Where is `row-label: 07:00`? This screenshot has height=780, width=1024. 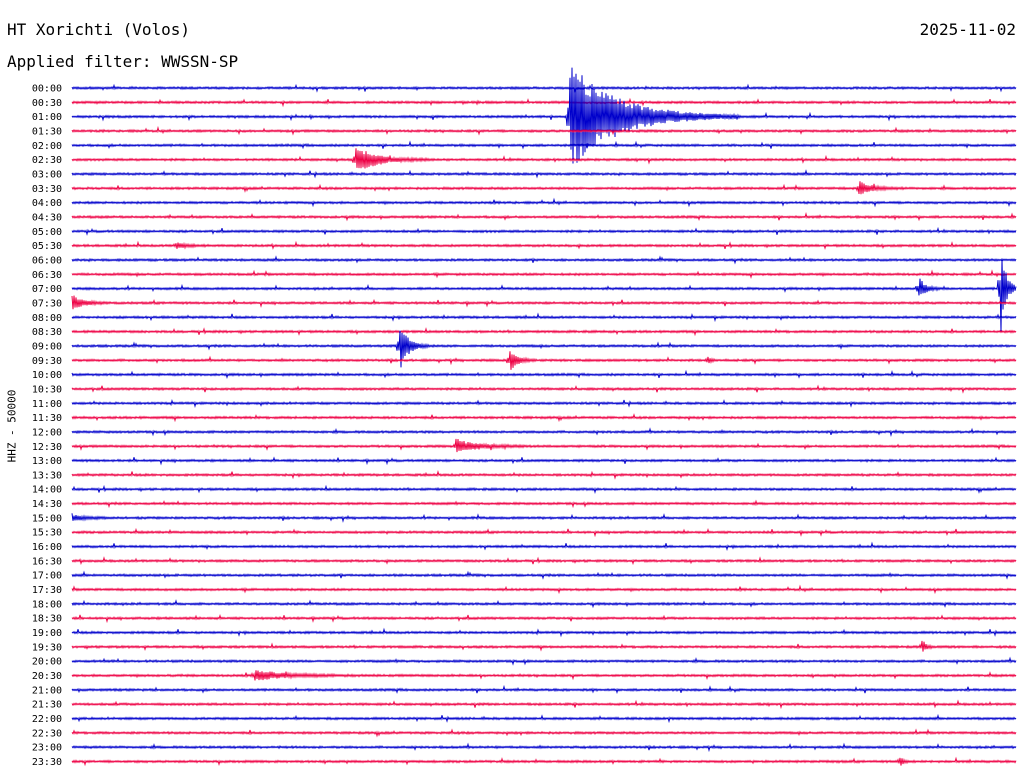 row-label: 07:00 is located at coordinates (47, 289).